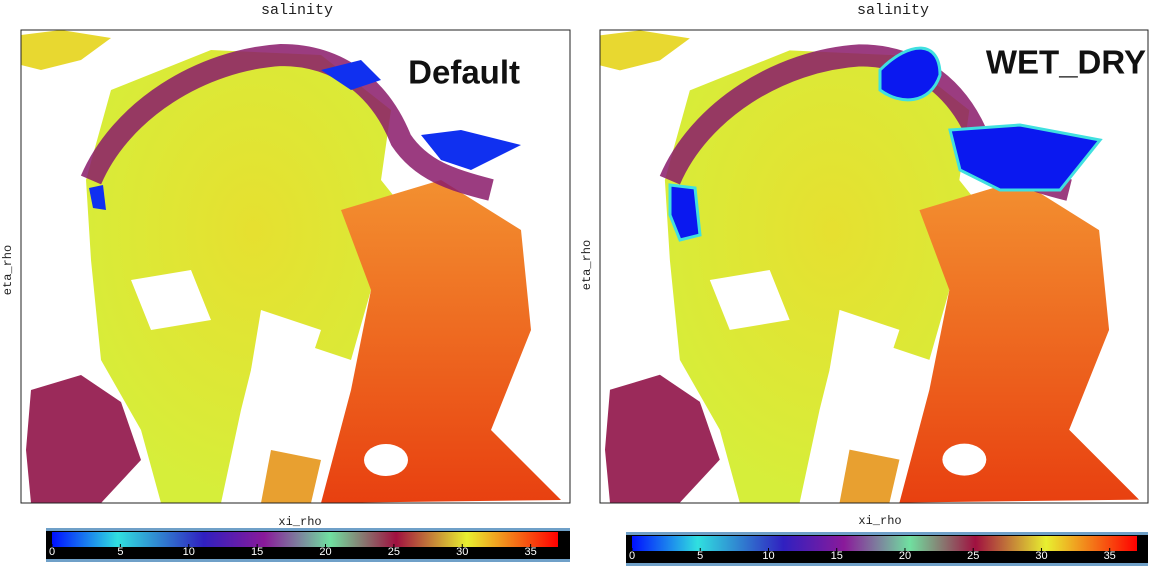 This screenshot has width=1151, height=567. I want to click on annotation: WET_DRY, so click(1066, 62).